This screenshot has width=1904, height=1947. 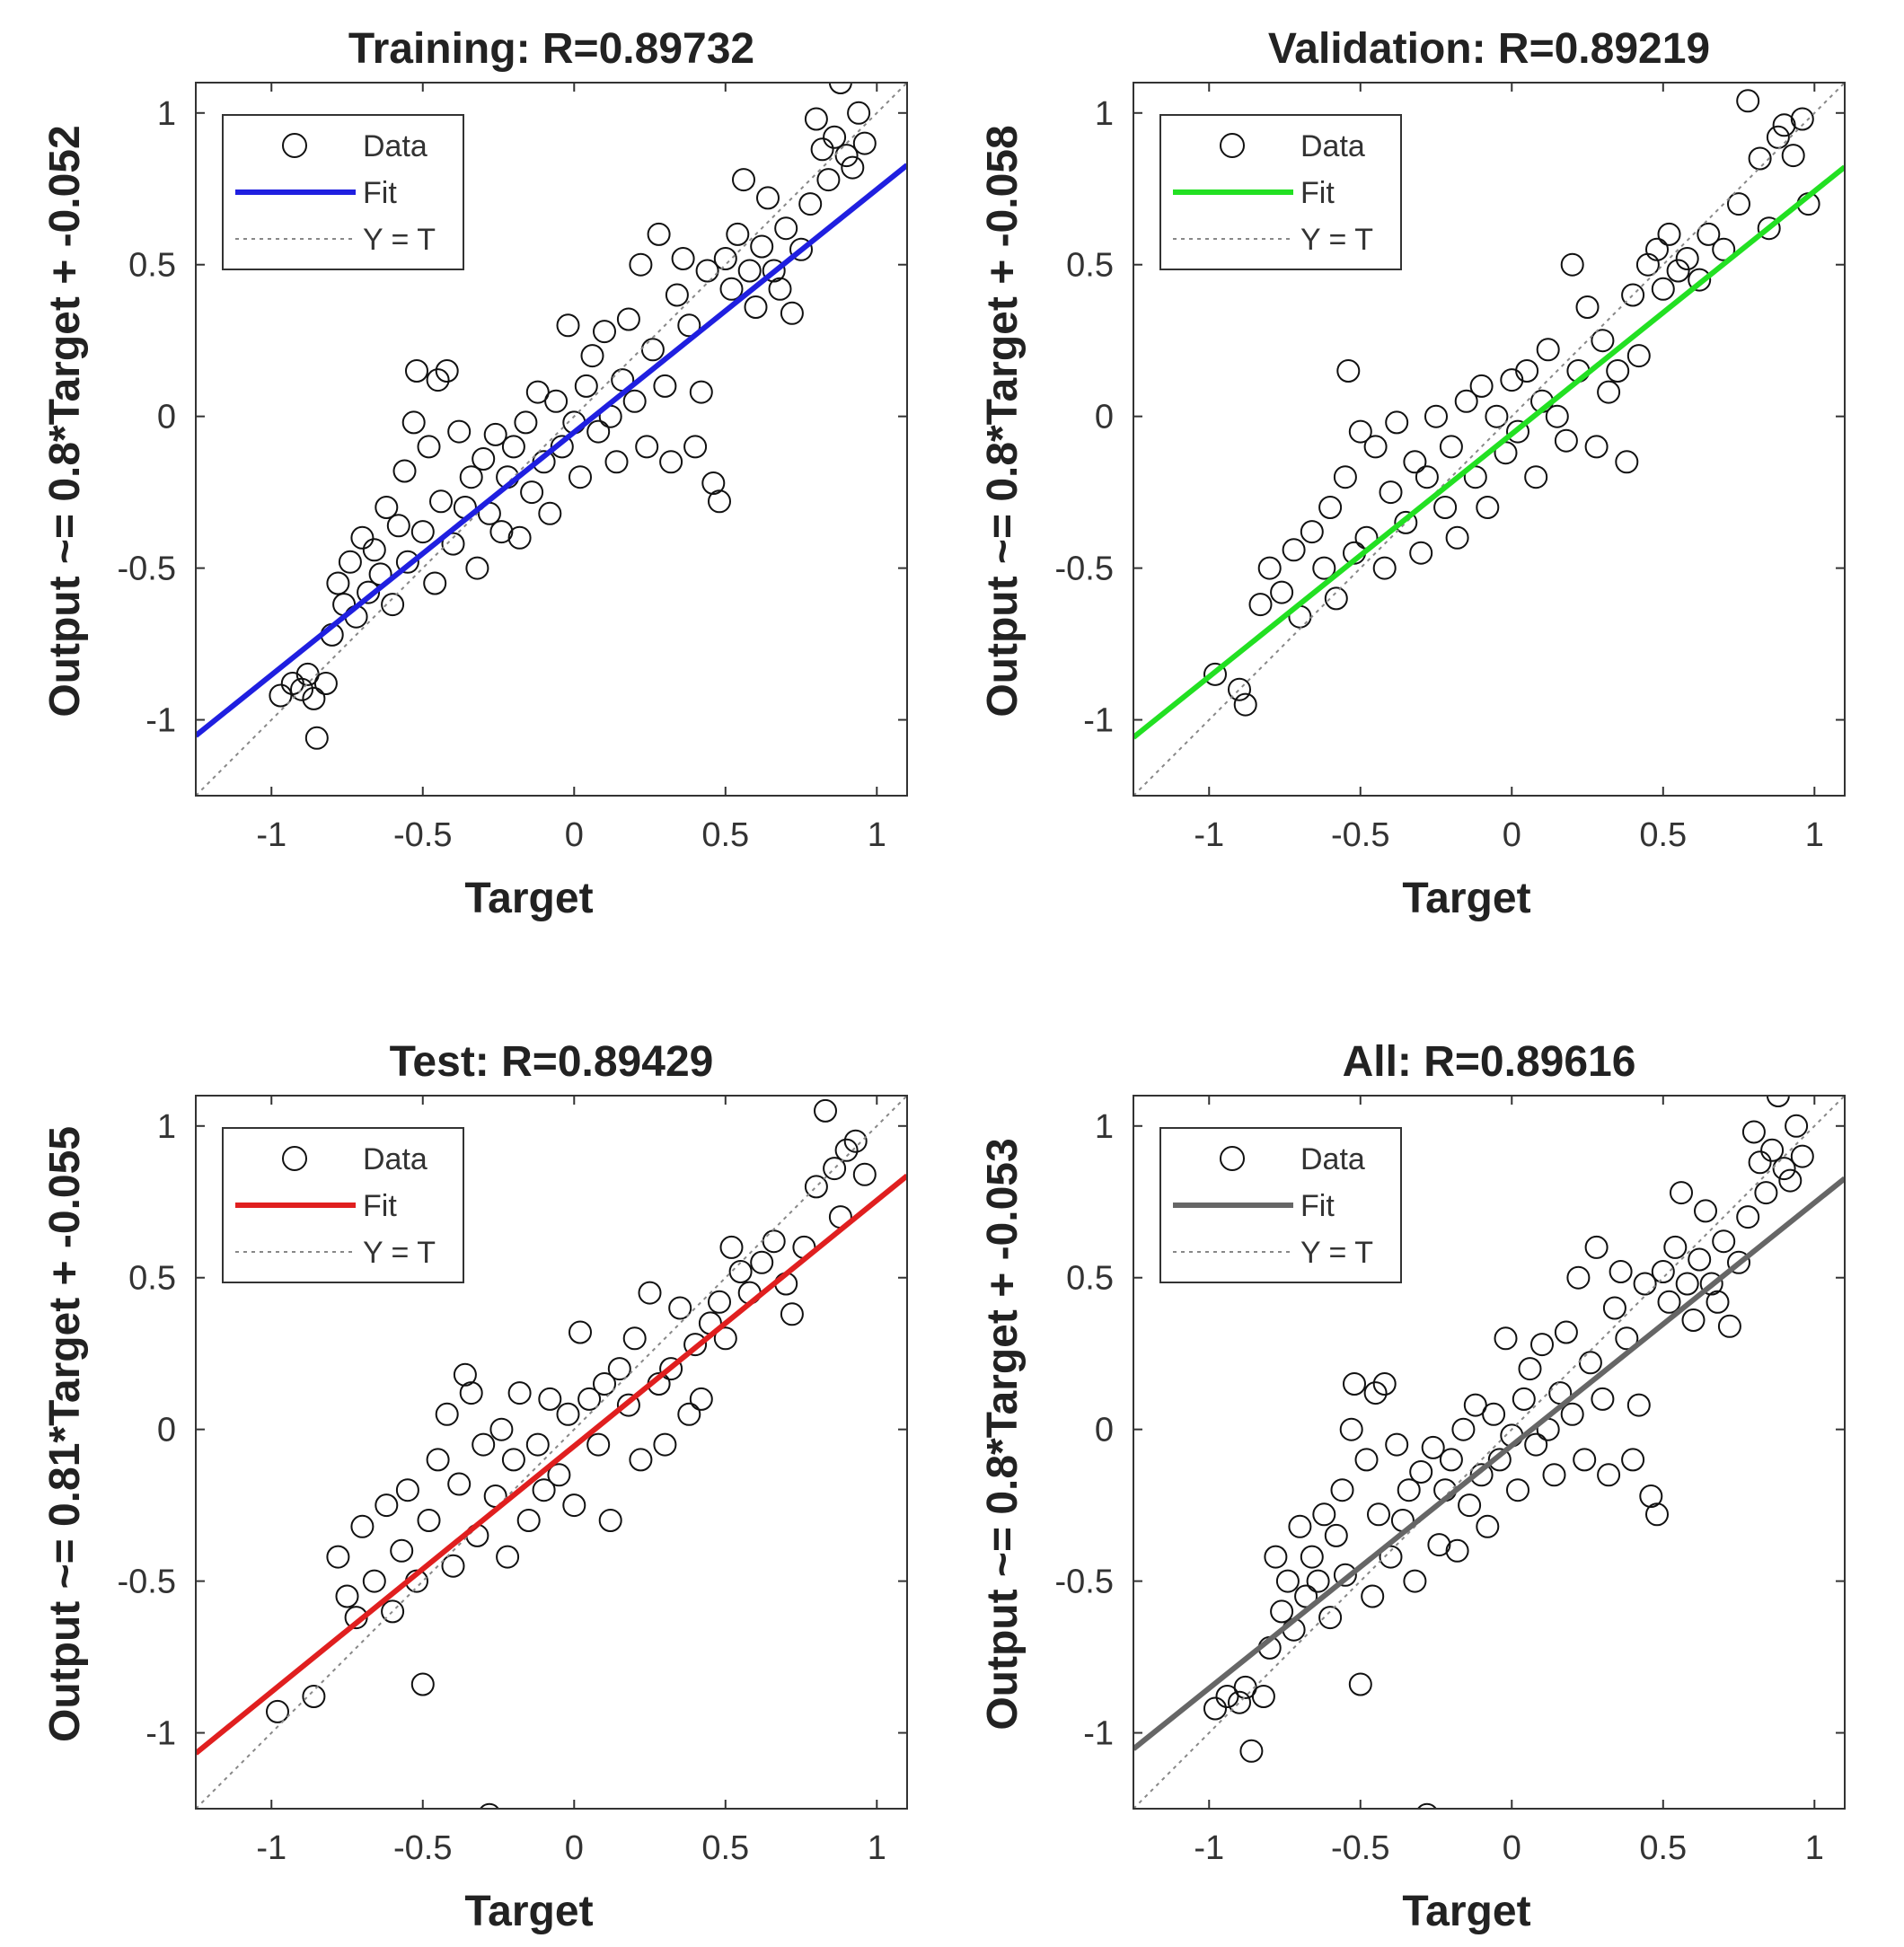 What do you see at coordinates (1003, 421) in the screenshot?
I see `y-axis-label: Output ~= 0.8*Target + -0.058` at bounding box center [1003, 421].